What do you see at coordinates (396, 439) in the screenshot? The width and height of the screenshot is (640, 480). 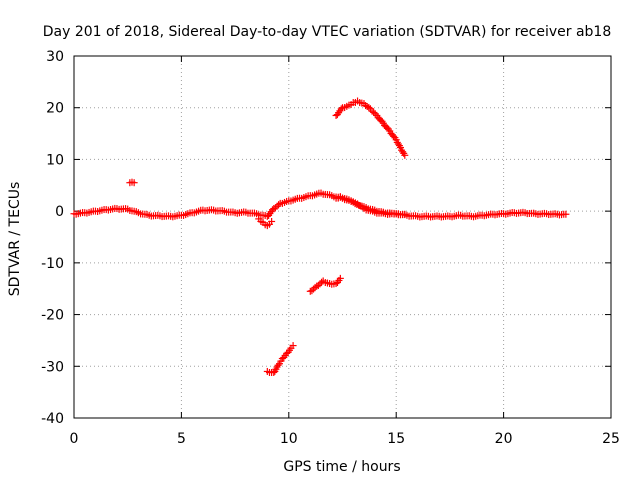 I see `x-tick-label: 15` at bounding box center [396, 439].